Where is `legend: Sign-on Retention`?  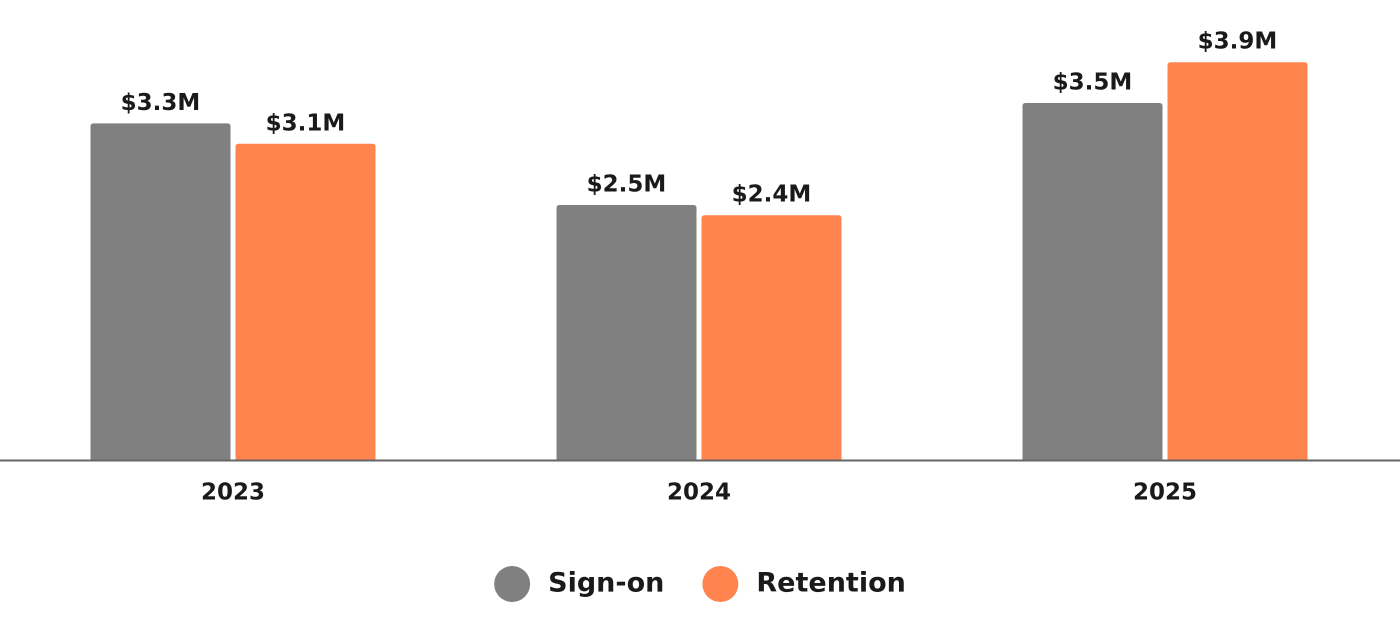
legend: Sign-on Retention is located at coordinates (700, 584).